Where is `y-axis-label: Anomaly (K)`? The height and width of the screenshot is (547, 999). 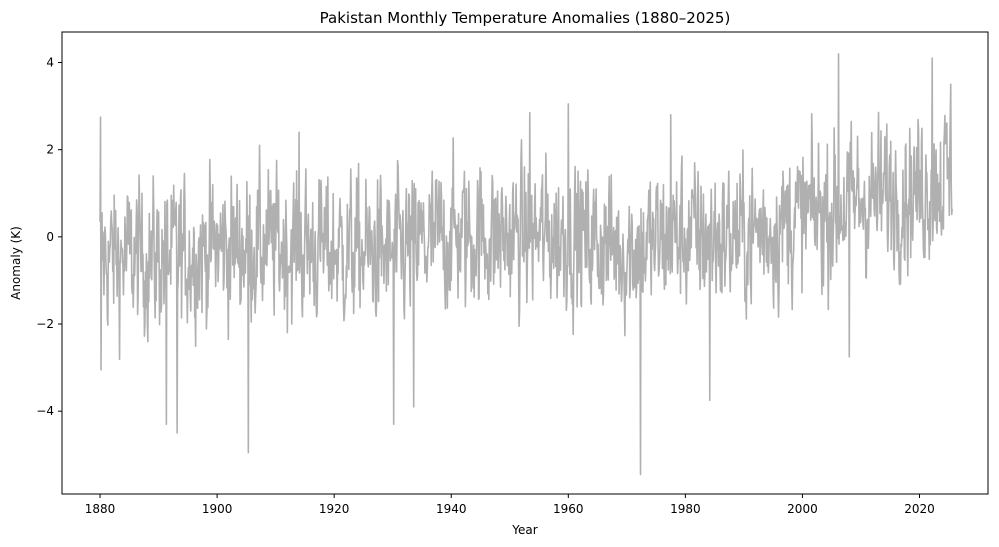
y-axis-label: Anomaly (K) is located at coordinates (16, 263).